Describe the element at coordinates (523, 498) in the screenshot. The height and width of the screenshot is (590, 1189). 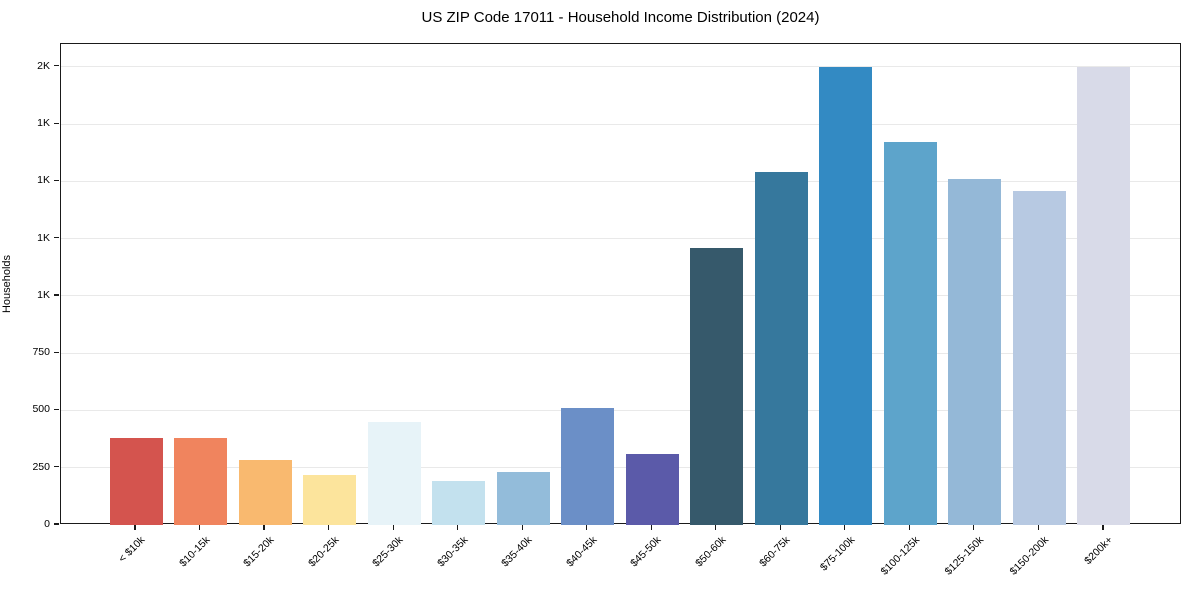
I see `bar-35-40k` at that location.